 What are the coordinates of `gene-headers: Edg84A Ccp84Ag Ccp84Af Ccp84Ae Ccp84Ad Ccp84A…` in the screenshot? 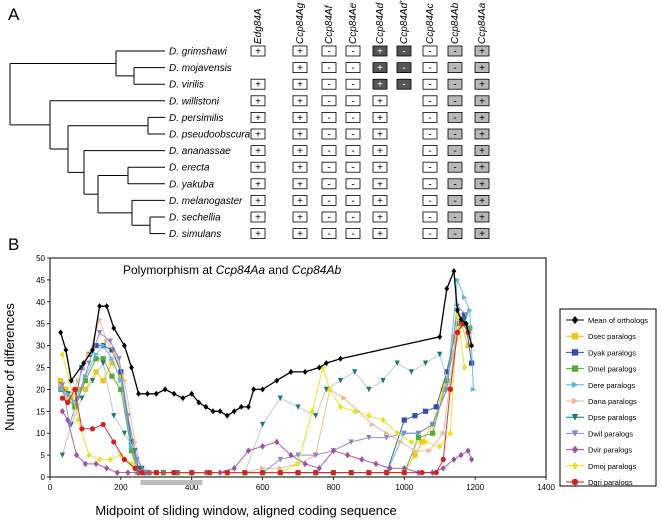 It's located at (370, 22).